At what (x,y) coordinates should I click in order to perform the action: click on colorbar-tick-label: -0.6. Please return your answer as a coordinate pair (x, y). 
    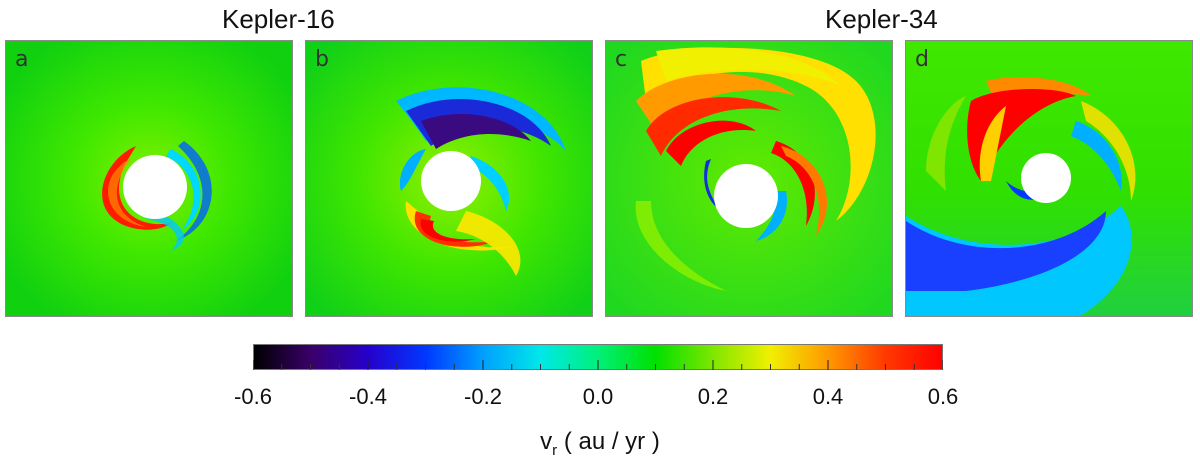
    Looking at the image, I should click on (253, 396).